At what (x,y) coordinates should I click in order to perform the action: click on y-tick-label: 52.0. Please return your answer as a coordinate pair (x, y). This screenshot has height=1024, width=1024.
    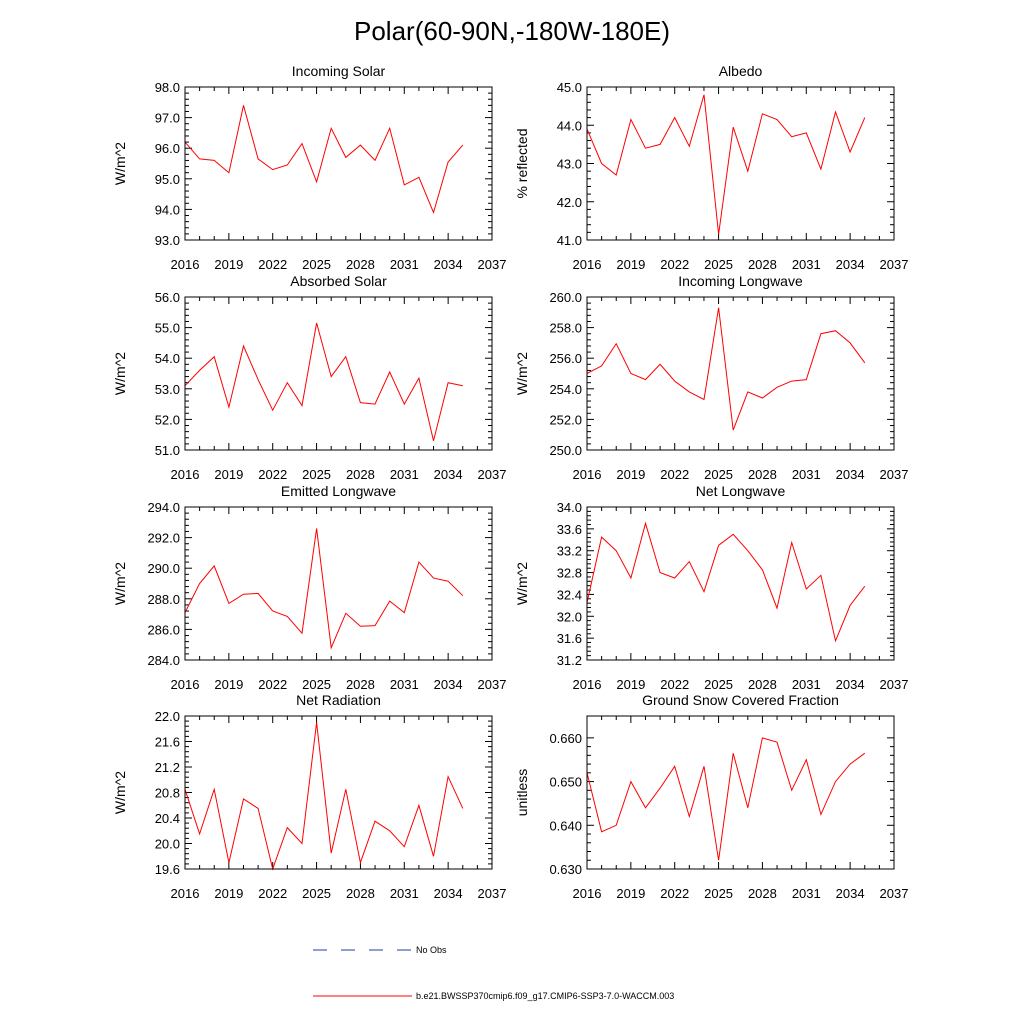
    Looking at the image, I should click on (167, 419).